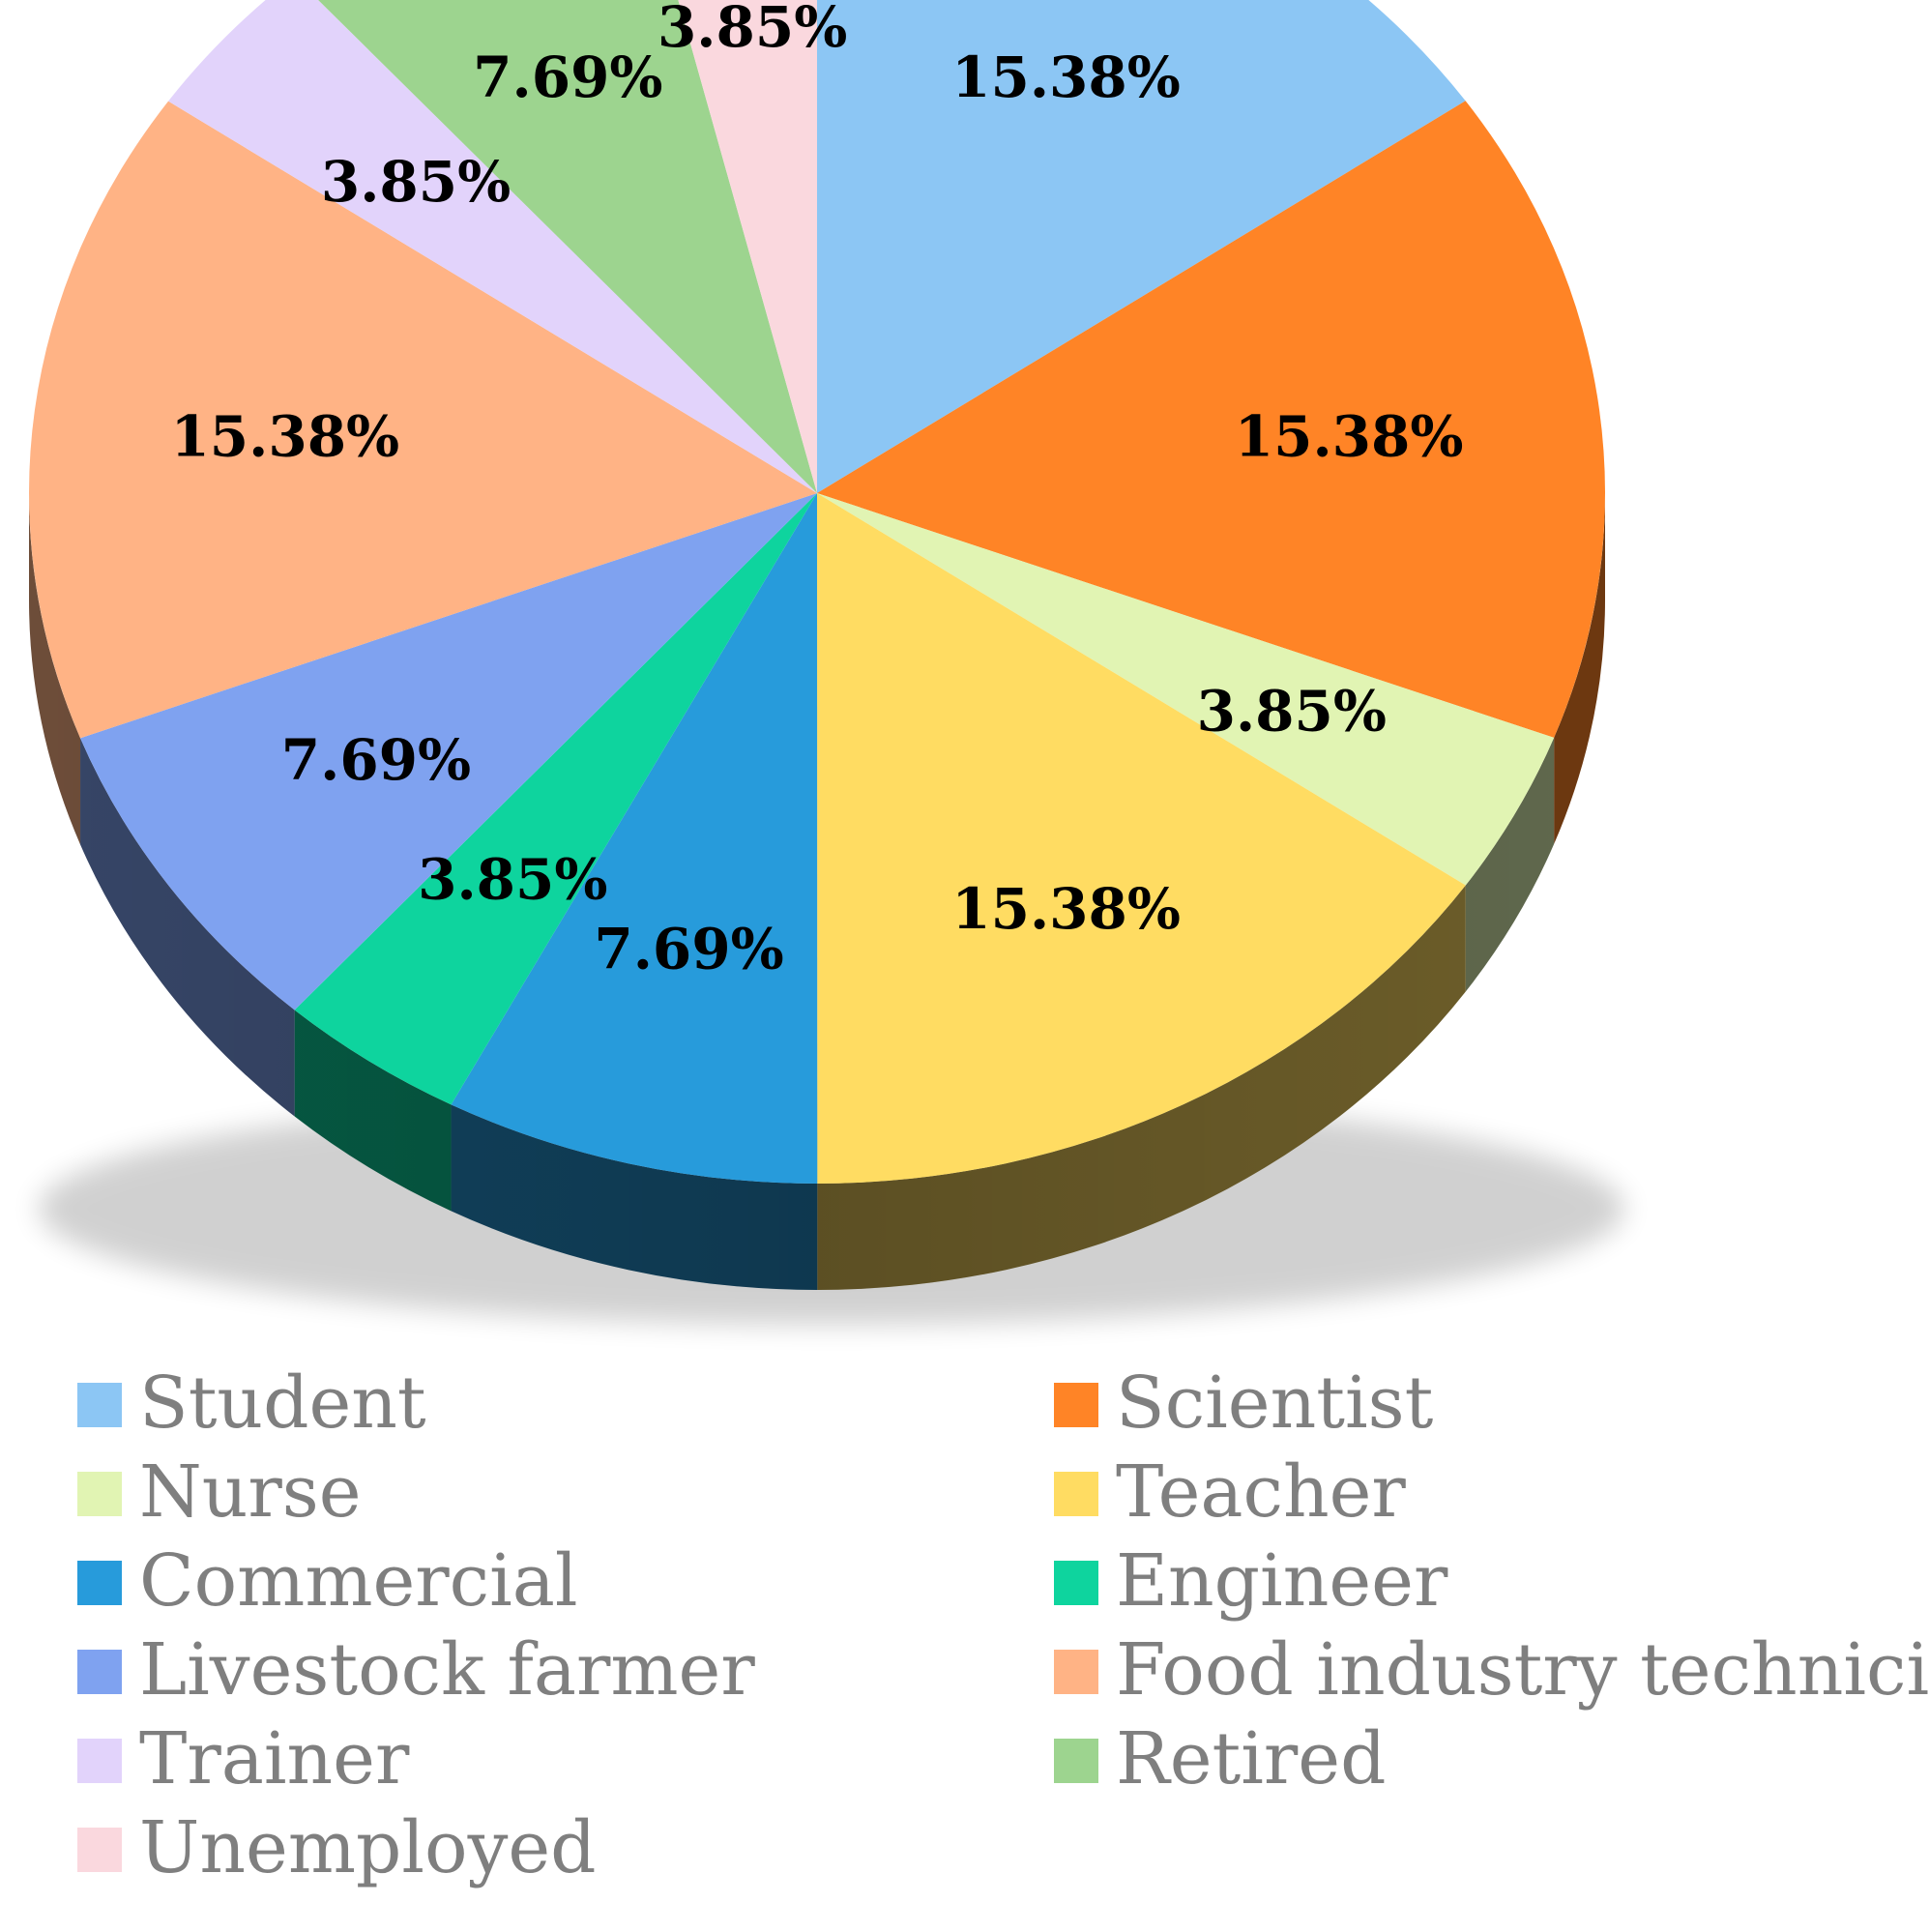 Image resolution: width=1929 pixels, height=1932 pixels. I want to click on legend-swatch-teacher, so click(1076, 1494).